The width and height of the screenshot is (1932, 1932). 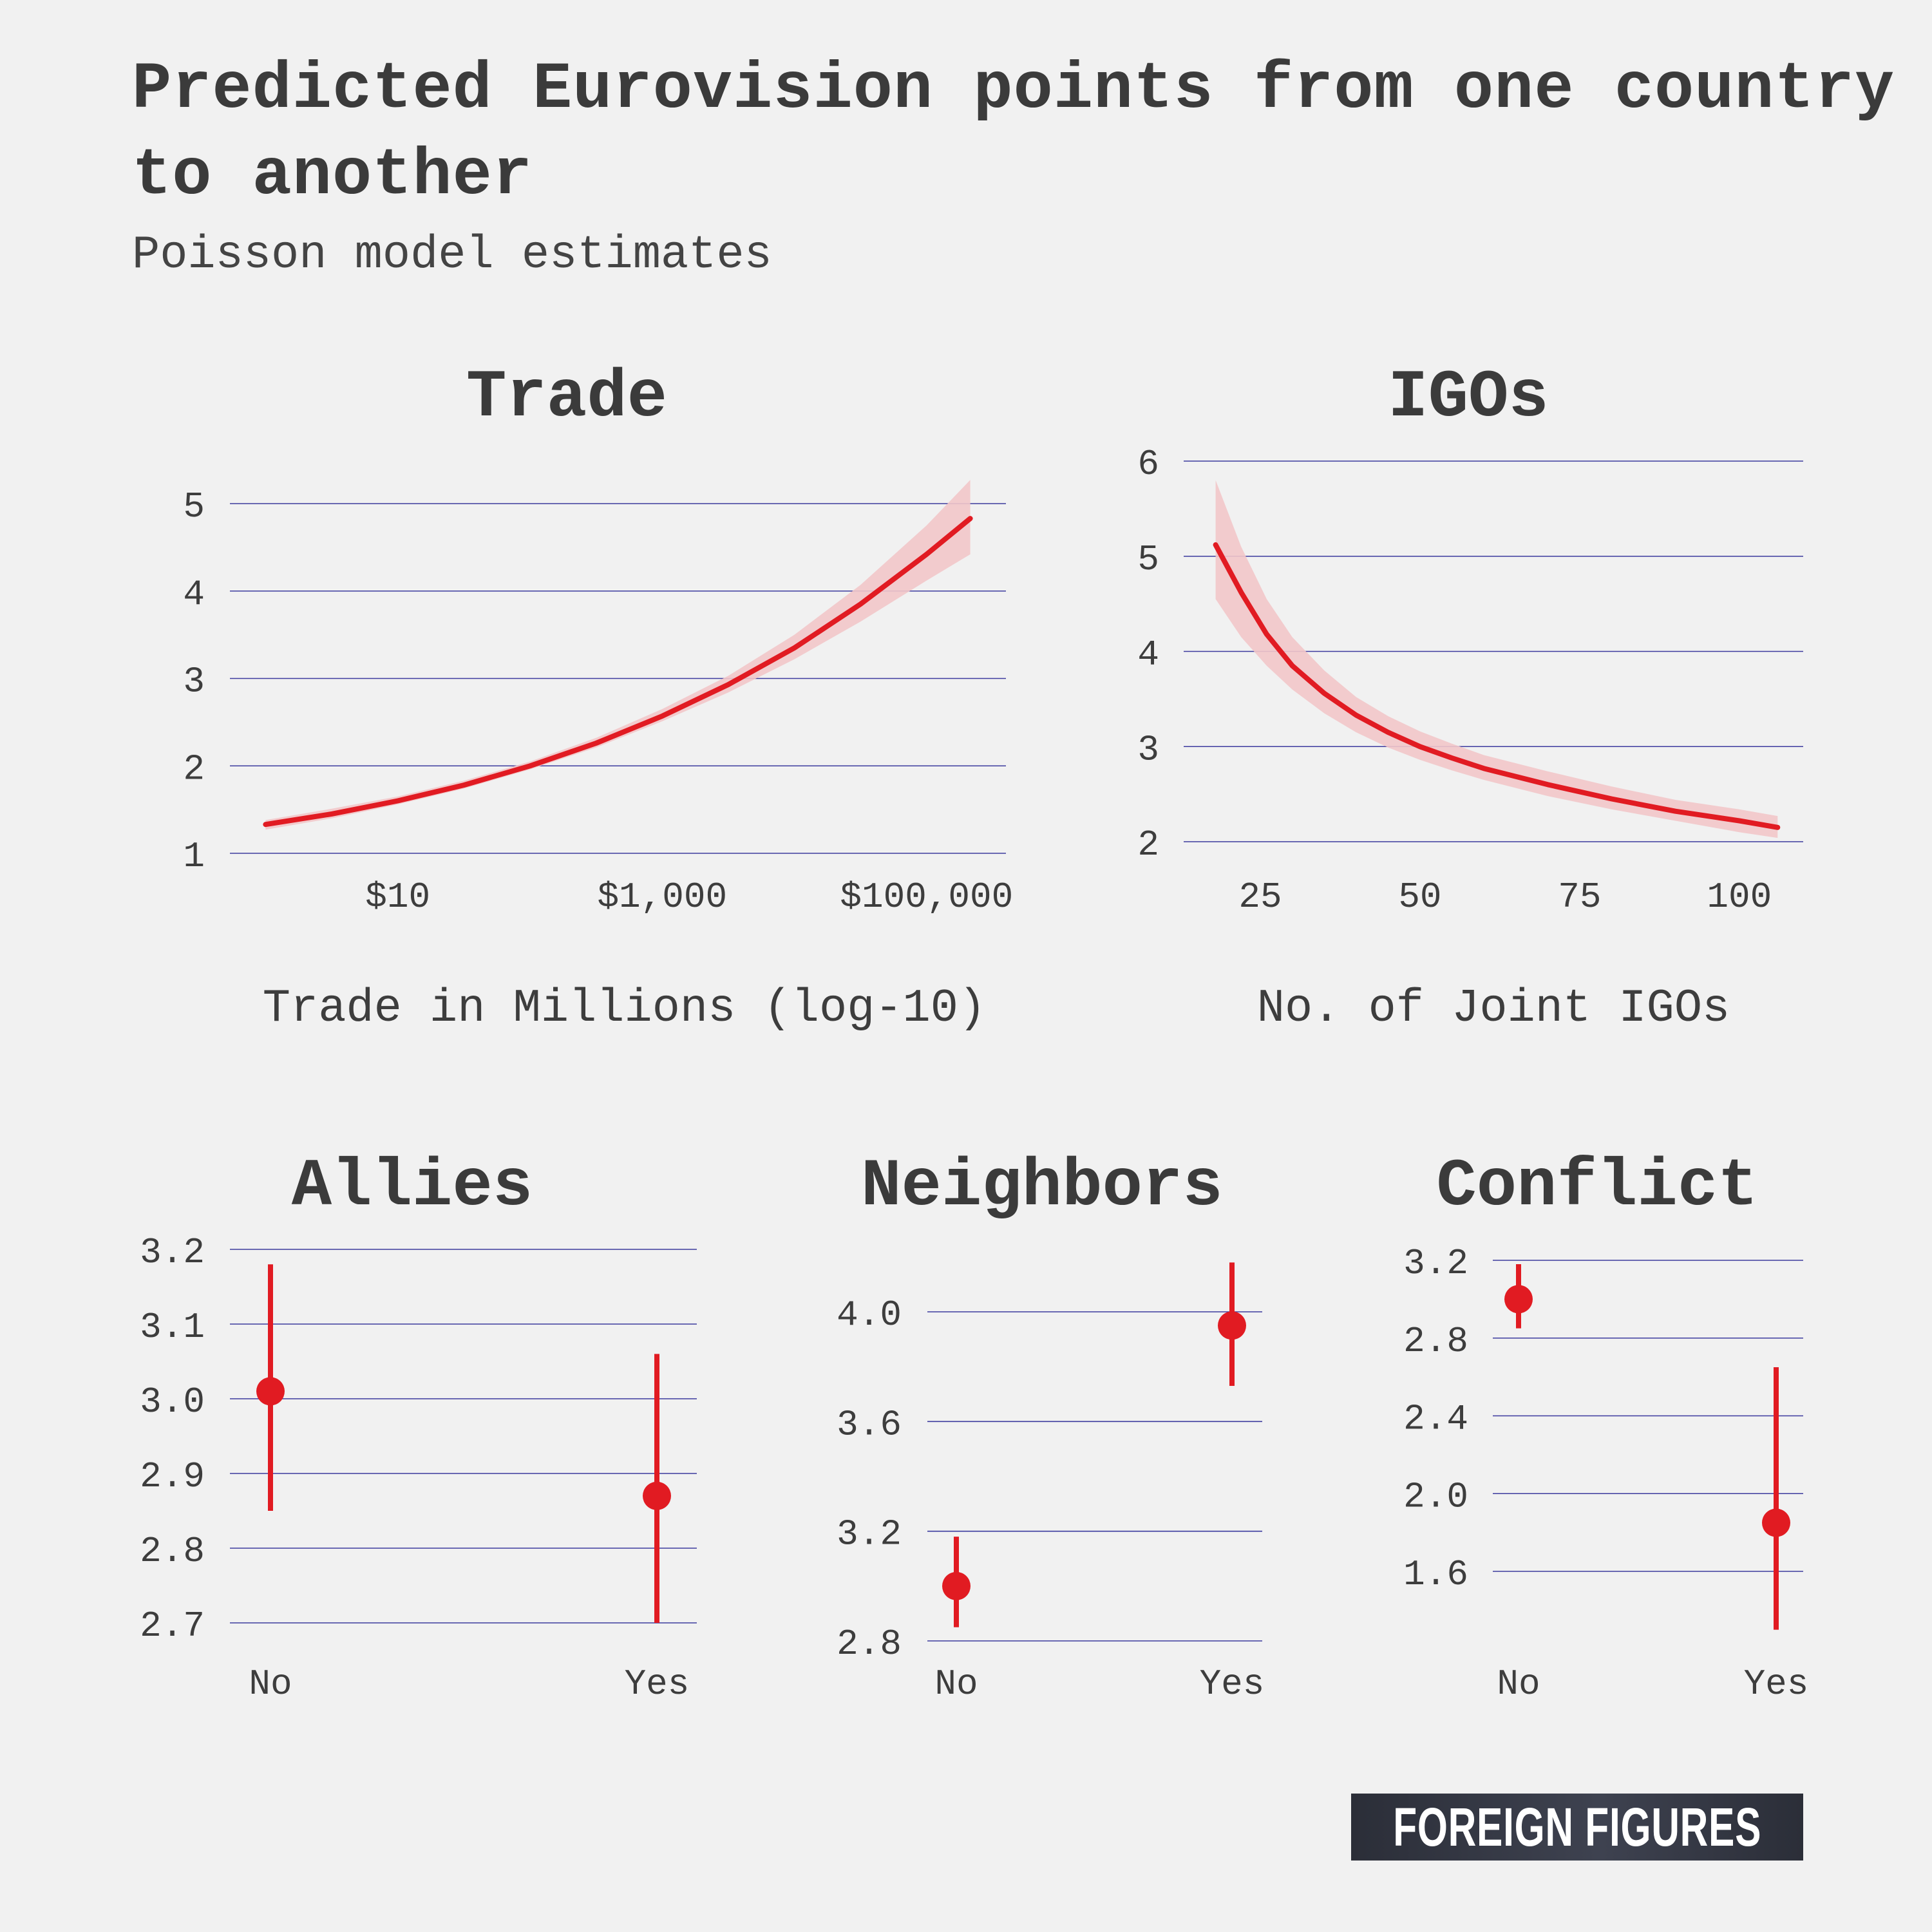 What do you see at coordinates (1436, 1496) in the screenshot?
I see `conflict-y-tick-label: 2.0` at bounding box center [1436, 1496].